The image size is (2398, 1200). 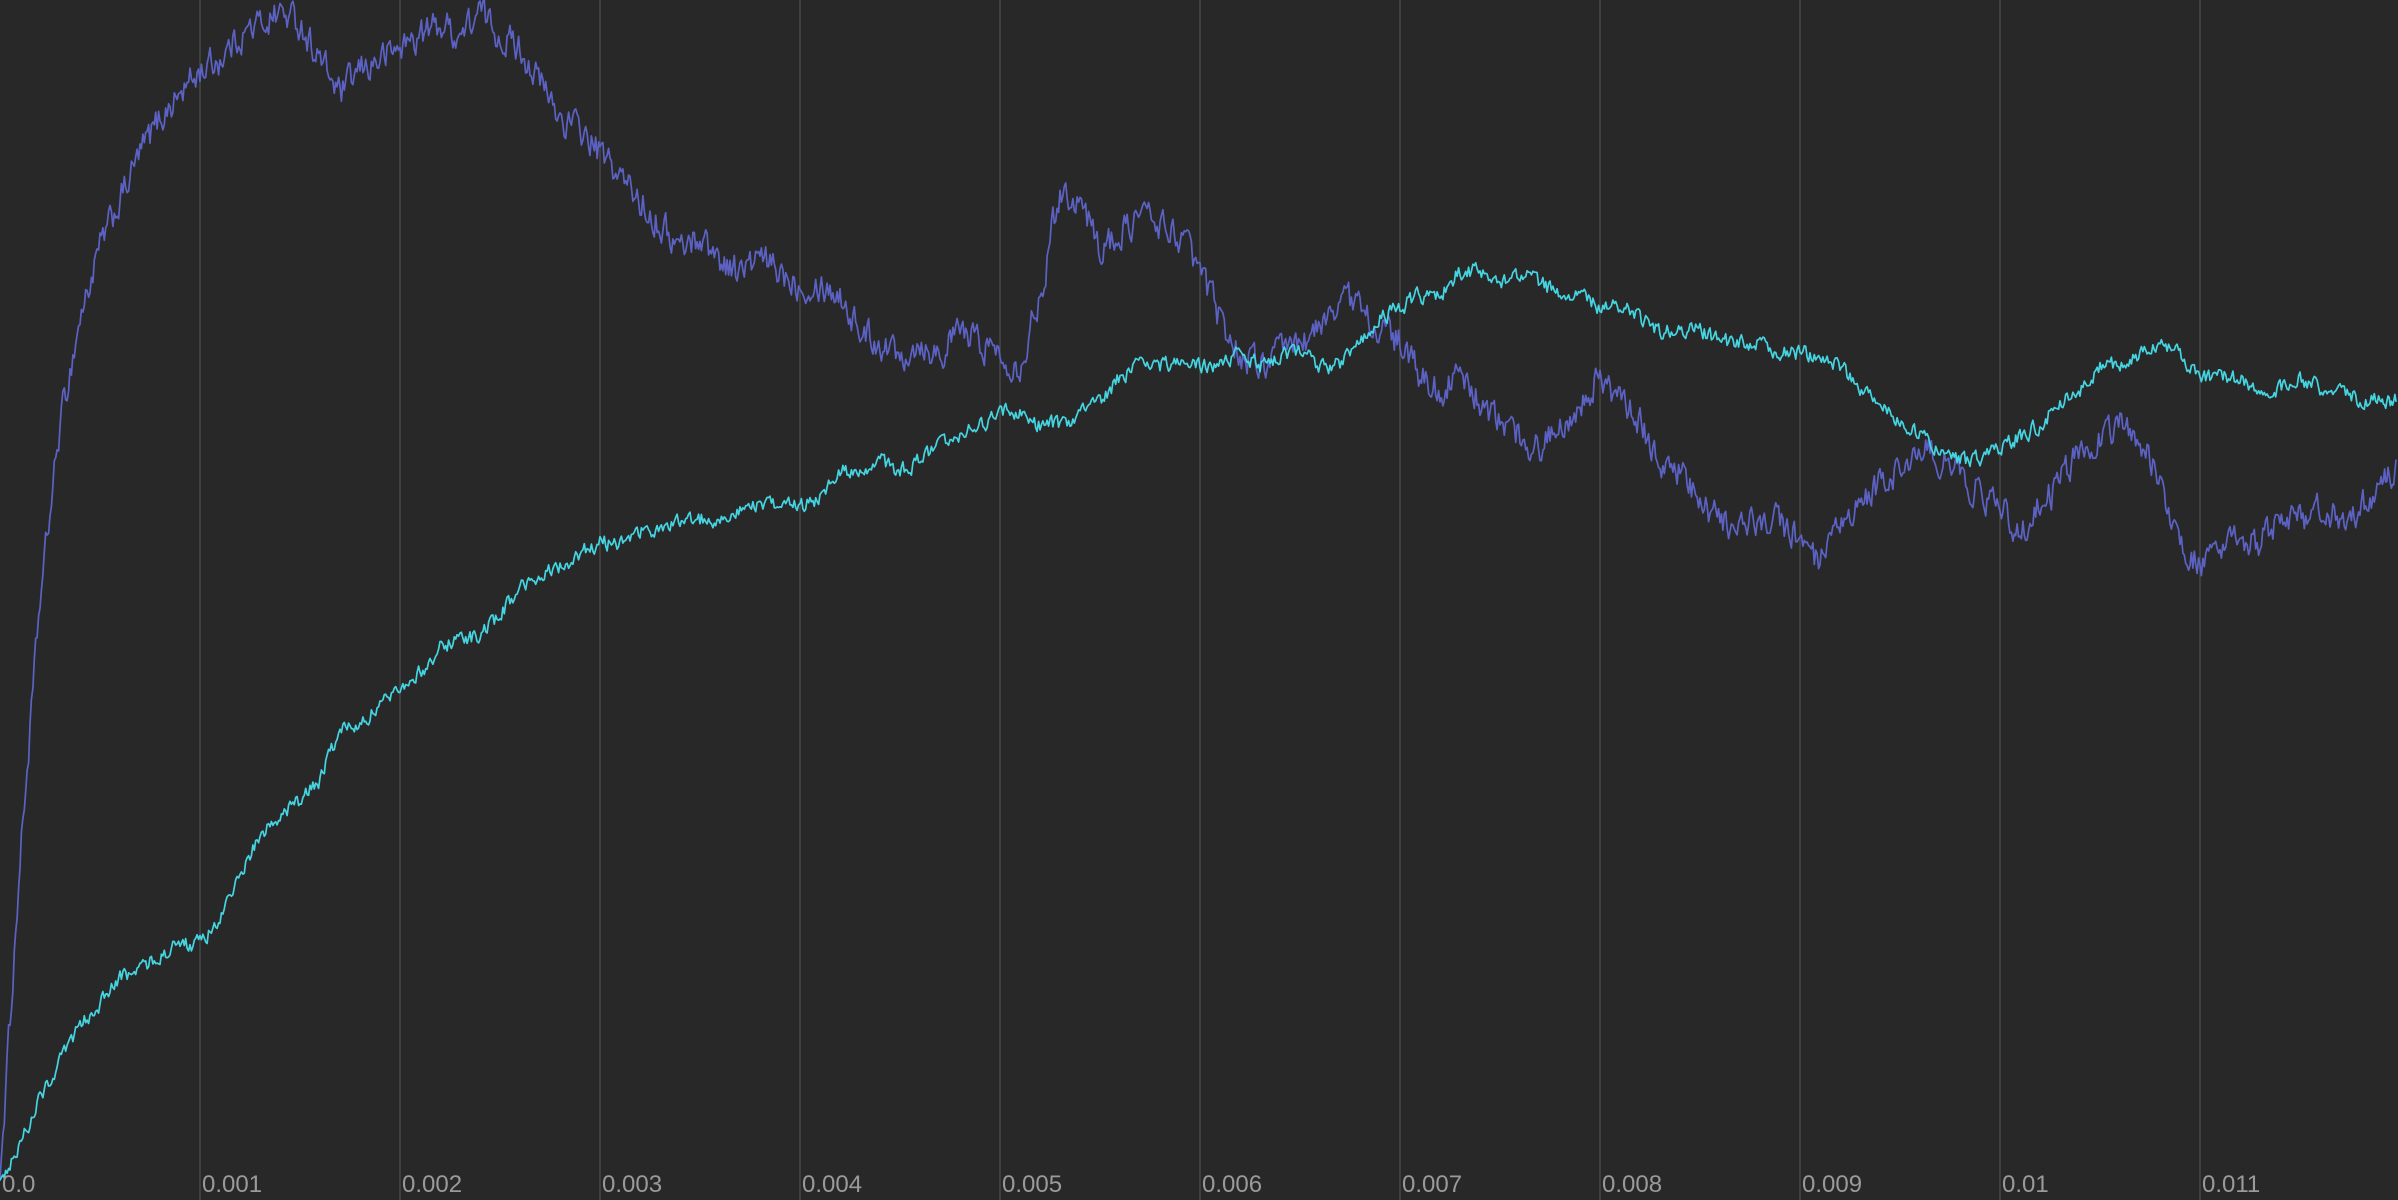 What do you see at coordinates (18, 1184) in the screenshot?
I see `x-tick-label-0: 0.0` at bounding box center [18, 1184].